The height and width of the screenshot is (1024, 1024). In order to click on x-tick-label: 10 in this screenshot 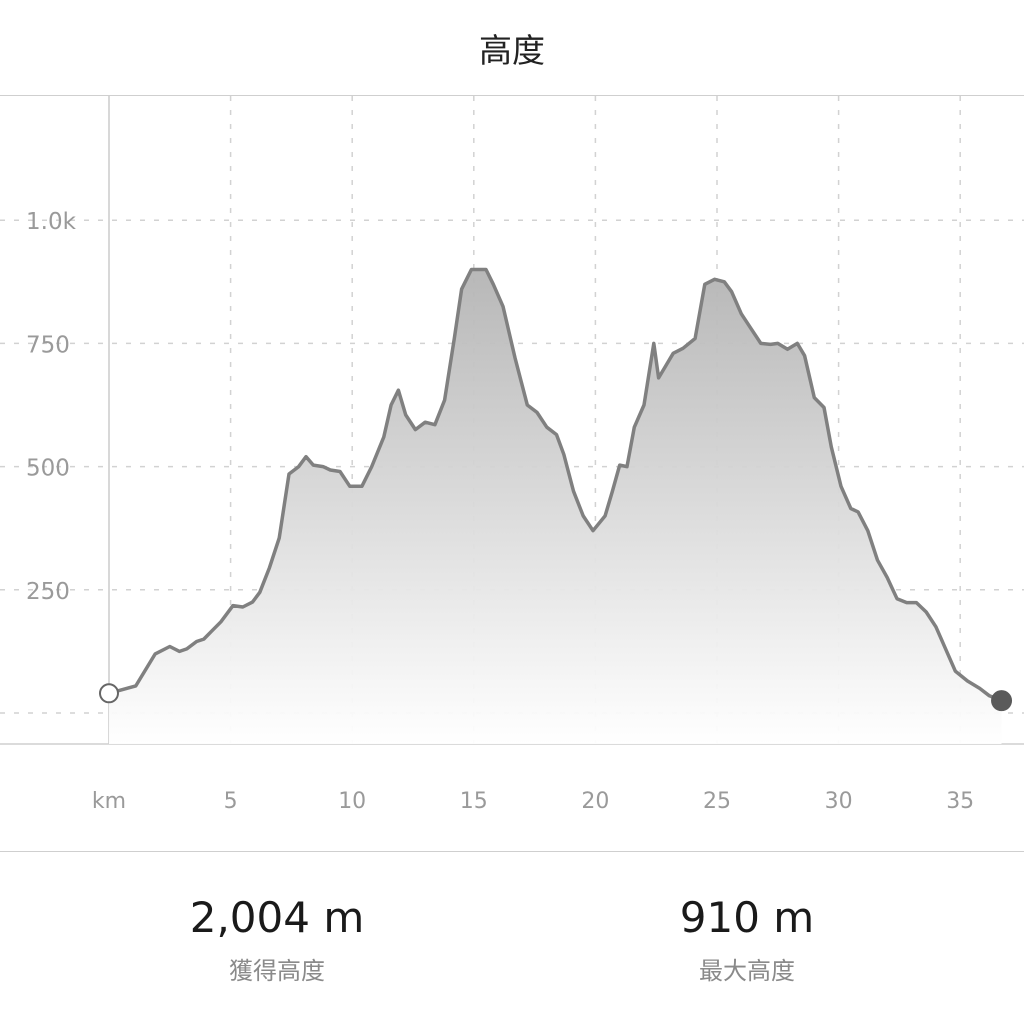, I will do `click(352, 801)`.